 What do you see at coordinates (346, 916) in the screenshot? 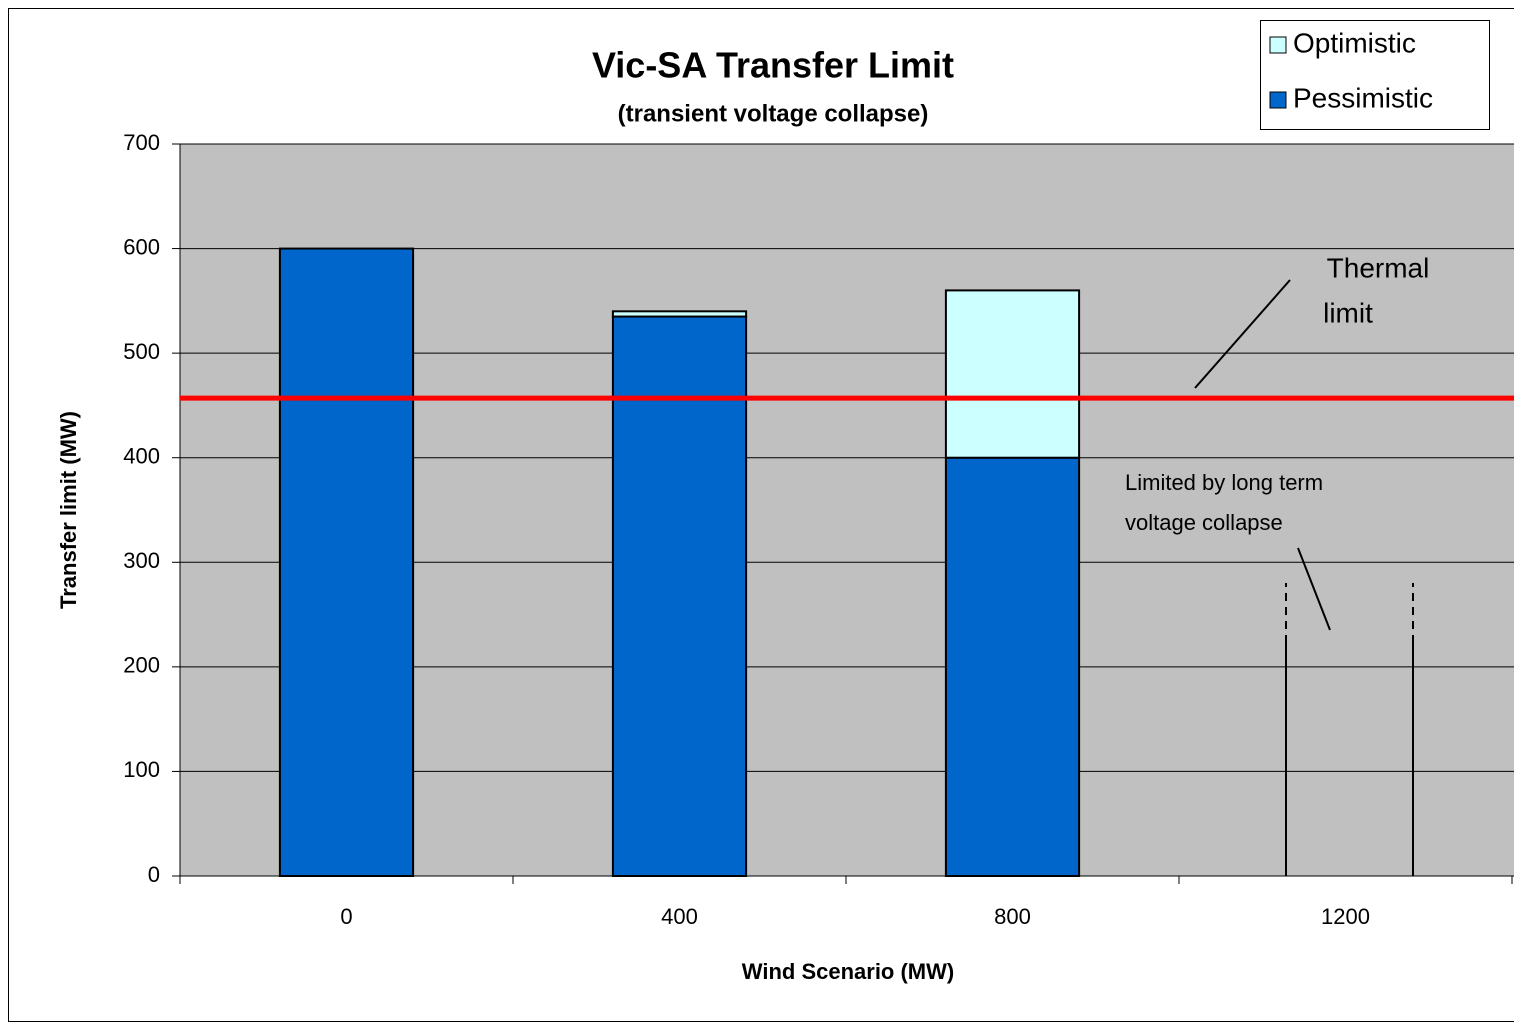
I see `x-tick-label: 0` at bounding box center [346, 916].